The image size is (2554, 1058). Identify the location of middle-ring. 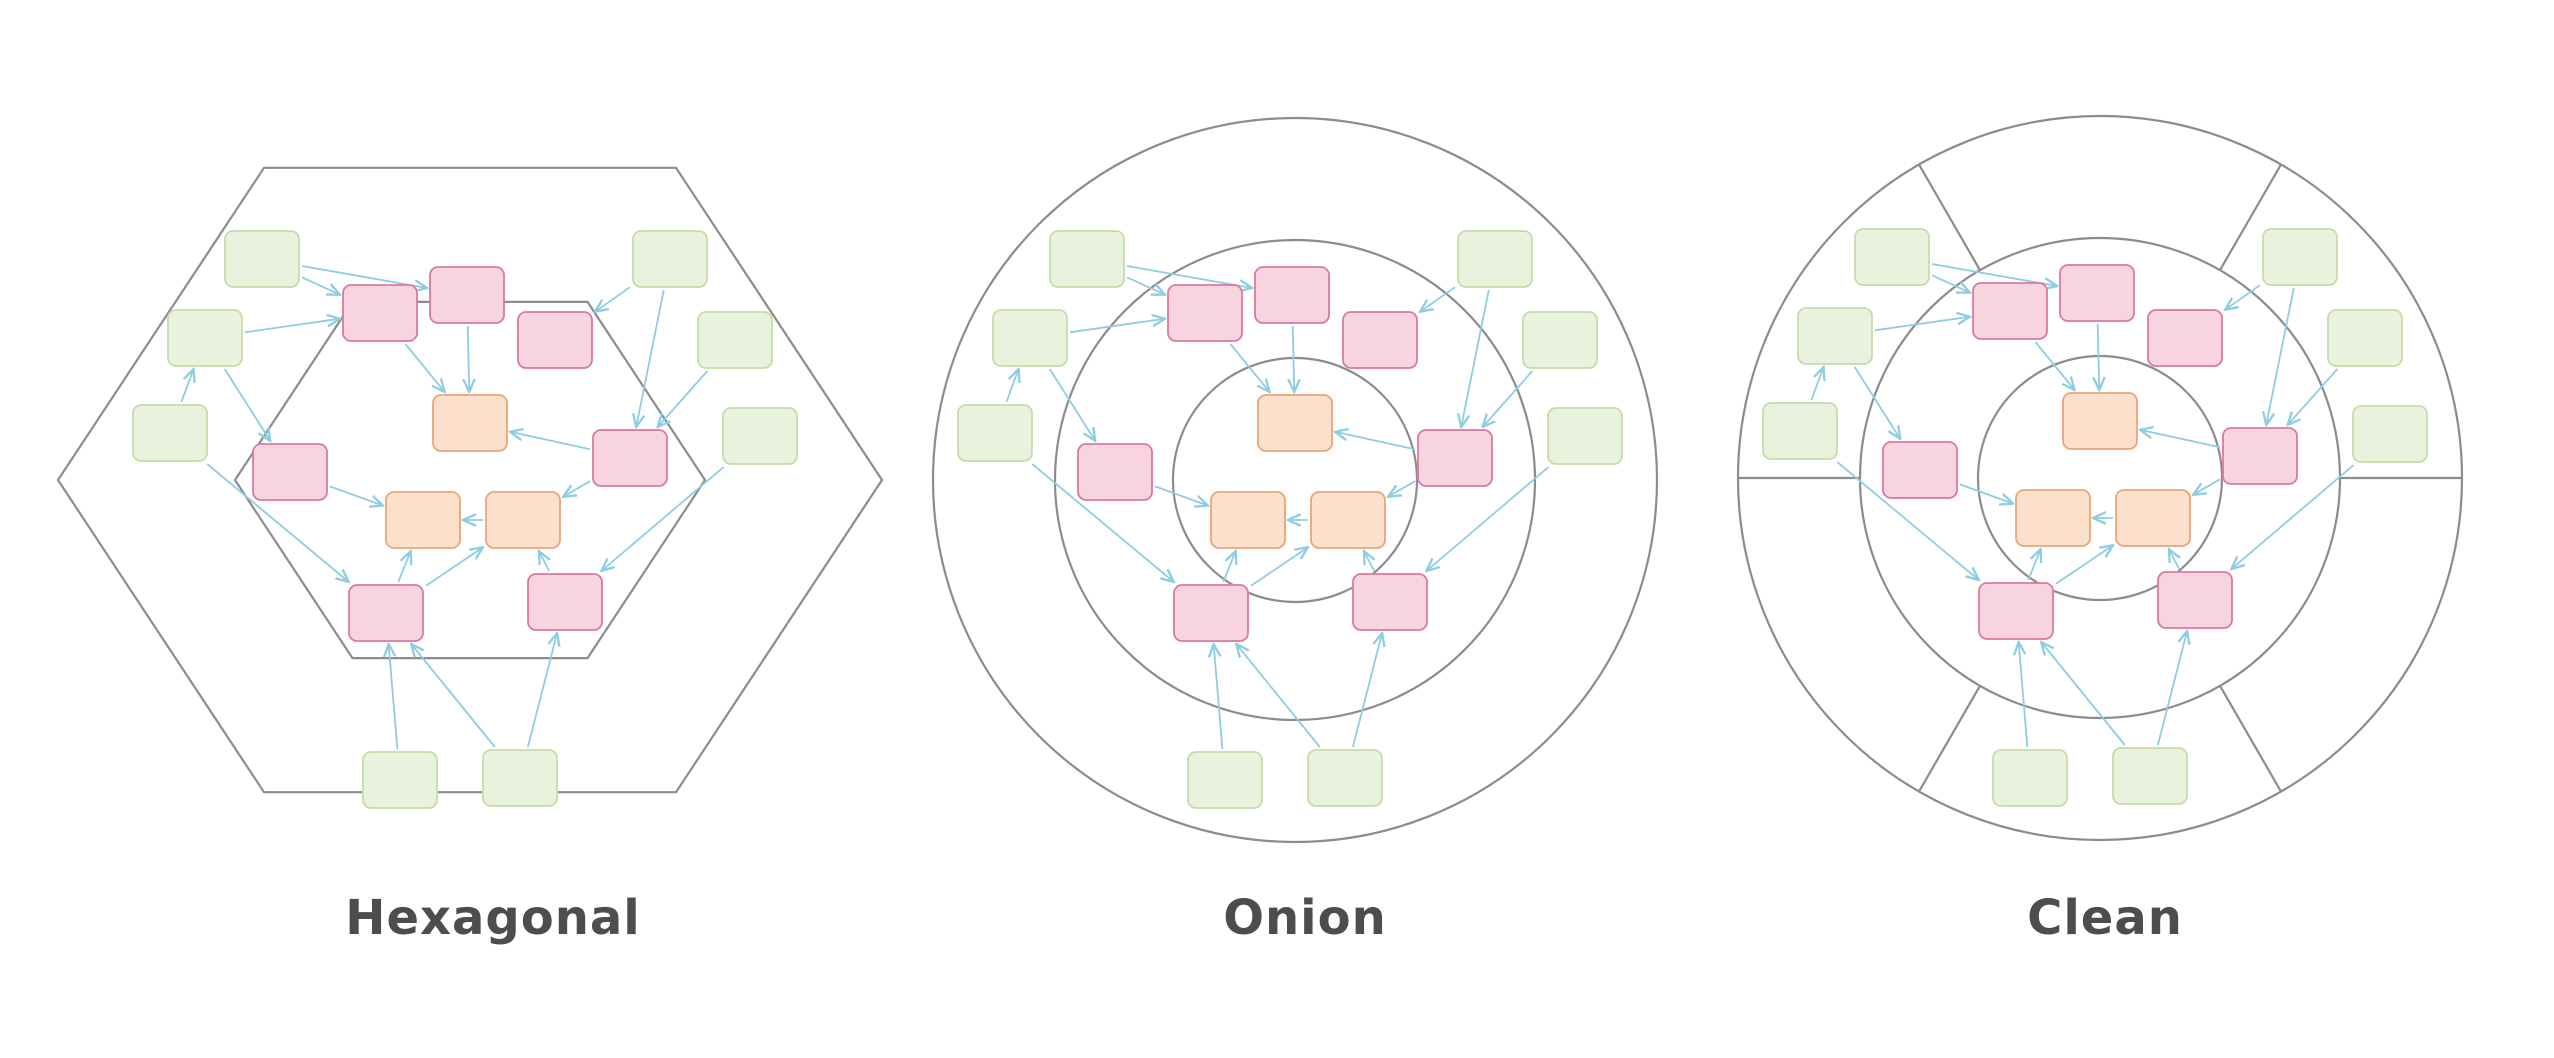
(1295, 480).